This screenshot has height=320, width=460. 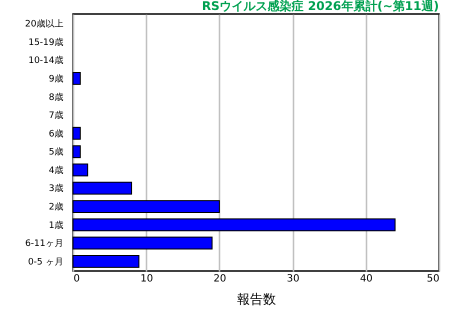 What do you see at coordinates (46, 60) in the screenshot?
I see `y-tick-label: 10-14歳` at bounding box center [46, 60].